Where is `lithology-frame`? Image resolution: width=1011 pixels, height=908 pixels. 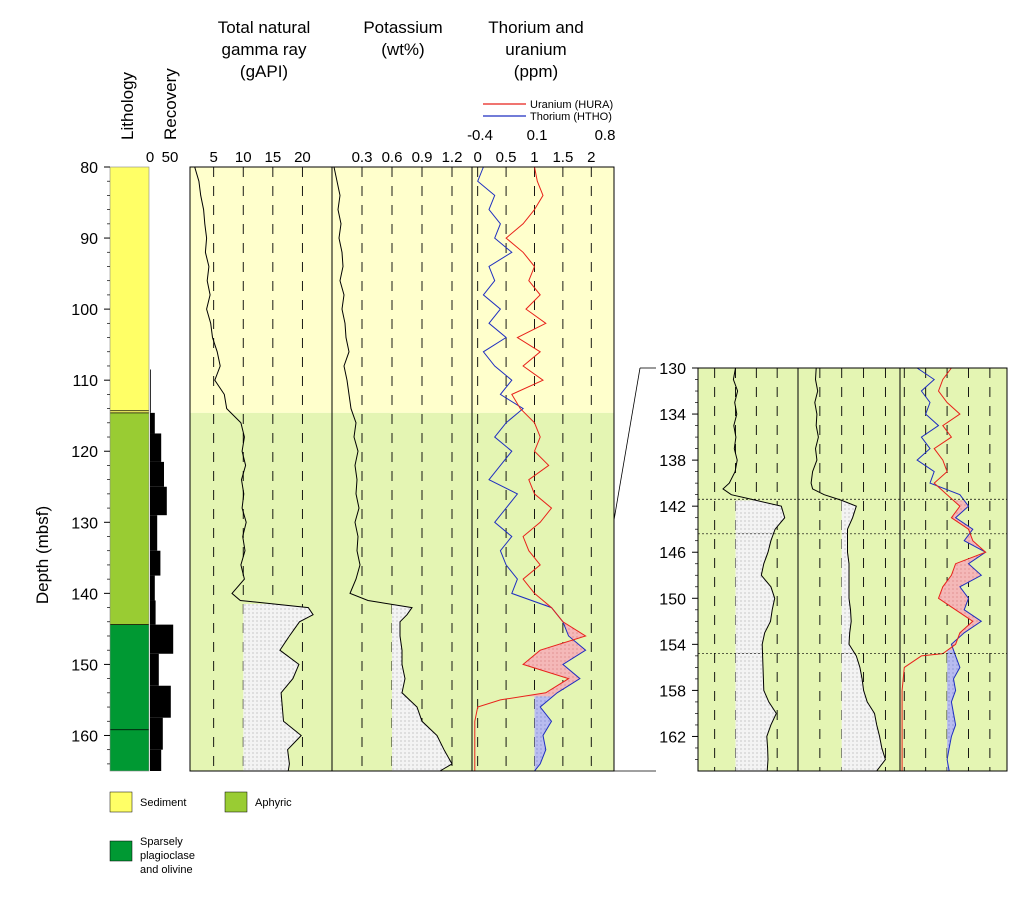 lithology-frame is located at coordinates (129, 469).